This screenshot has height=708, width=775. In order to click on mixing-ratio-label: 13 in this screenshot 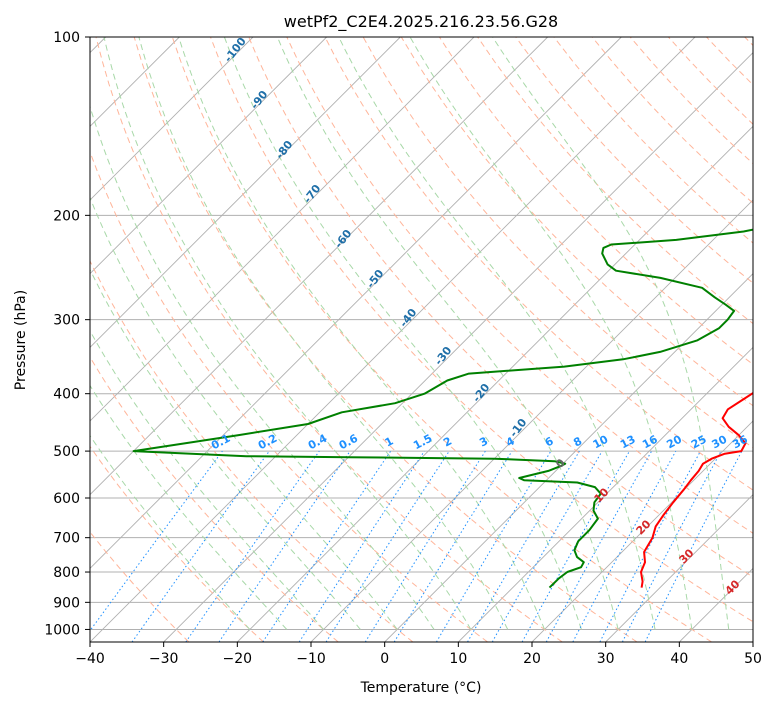, I will do `click(628, 442)`.